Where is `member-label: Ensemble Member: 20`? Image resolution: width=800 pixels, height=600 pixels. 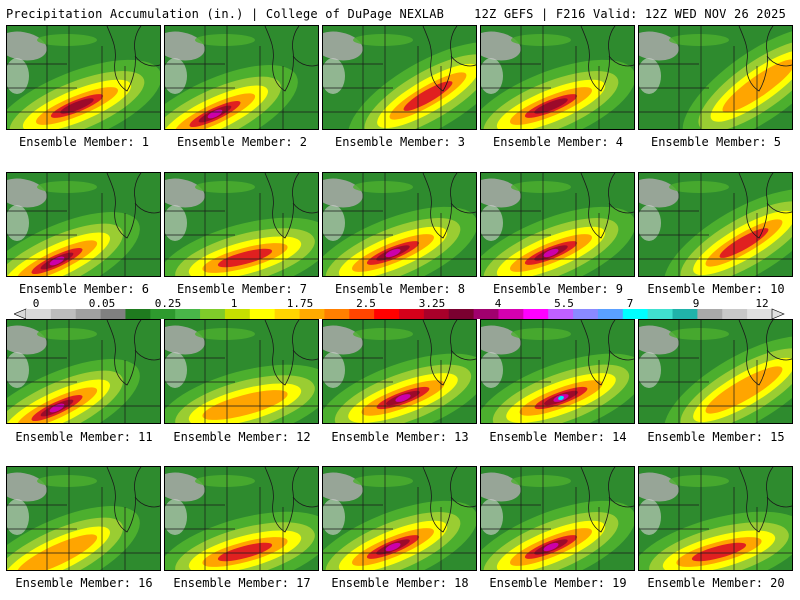 member-label: Ensemble Member: 20 is located at coordinates (716, 583).